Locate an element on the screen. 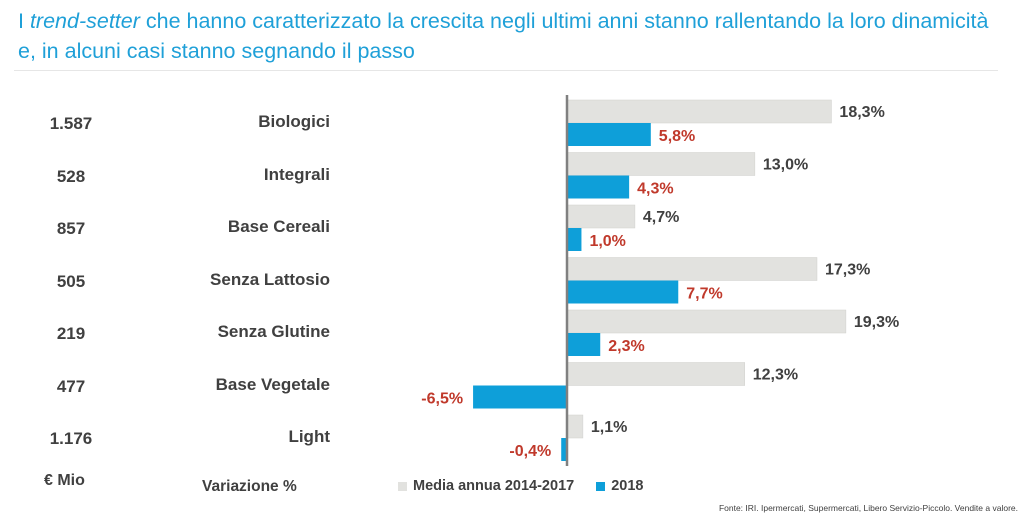 The image size is (1024, 519). variation-label: Variazione % is located at coordinates (249, 486).